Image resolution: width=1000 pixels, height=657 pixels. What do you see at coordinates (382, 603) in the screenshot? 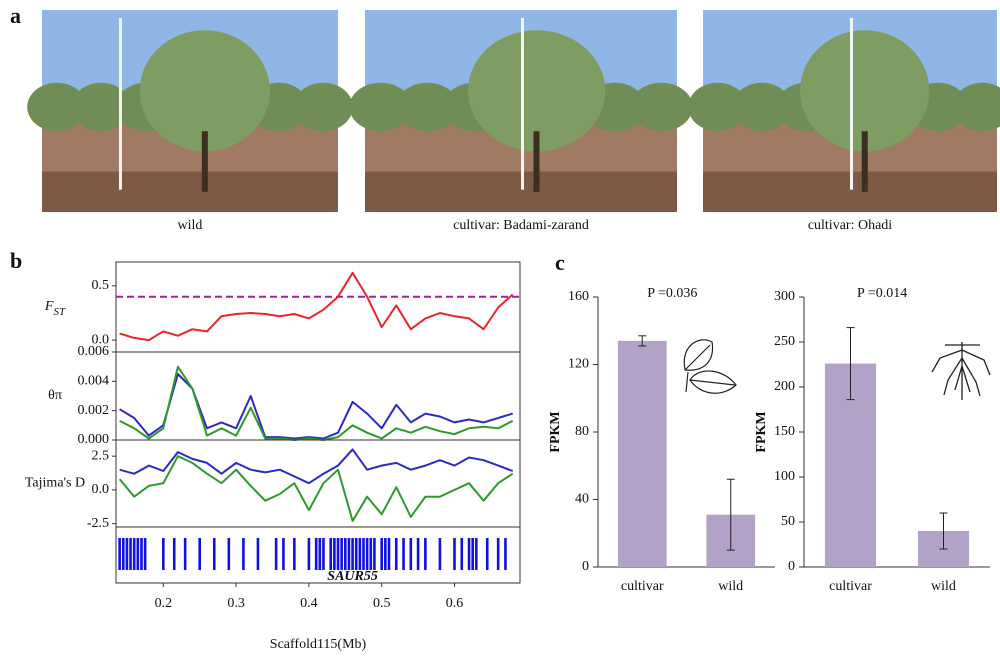
I see `x-tick-label: 0.5` at bounding box center [382, 603].